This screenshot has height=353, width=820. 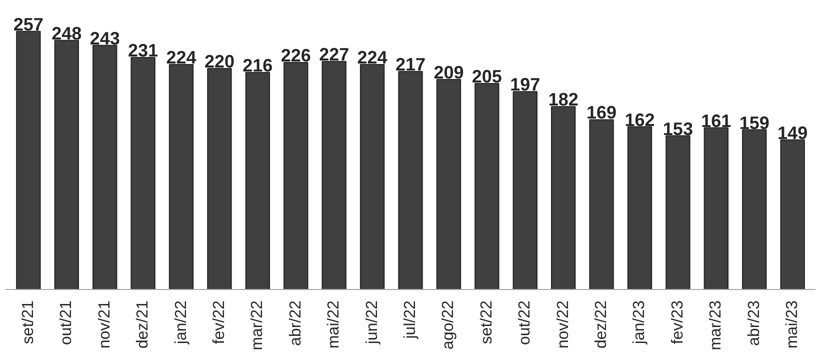 What do you see at coordinates (754, 323) in the screenshot?
I see `x-tick-label: abr/23` at bounding box center [754, 323].